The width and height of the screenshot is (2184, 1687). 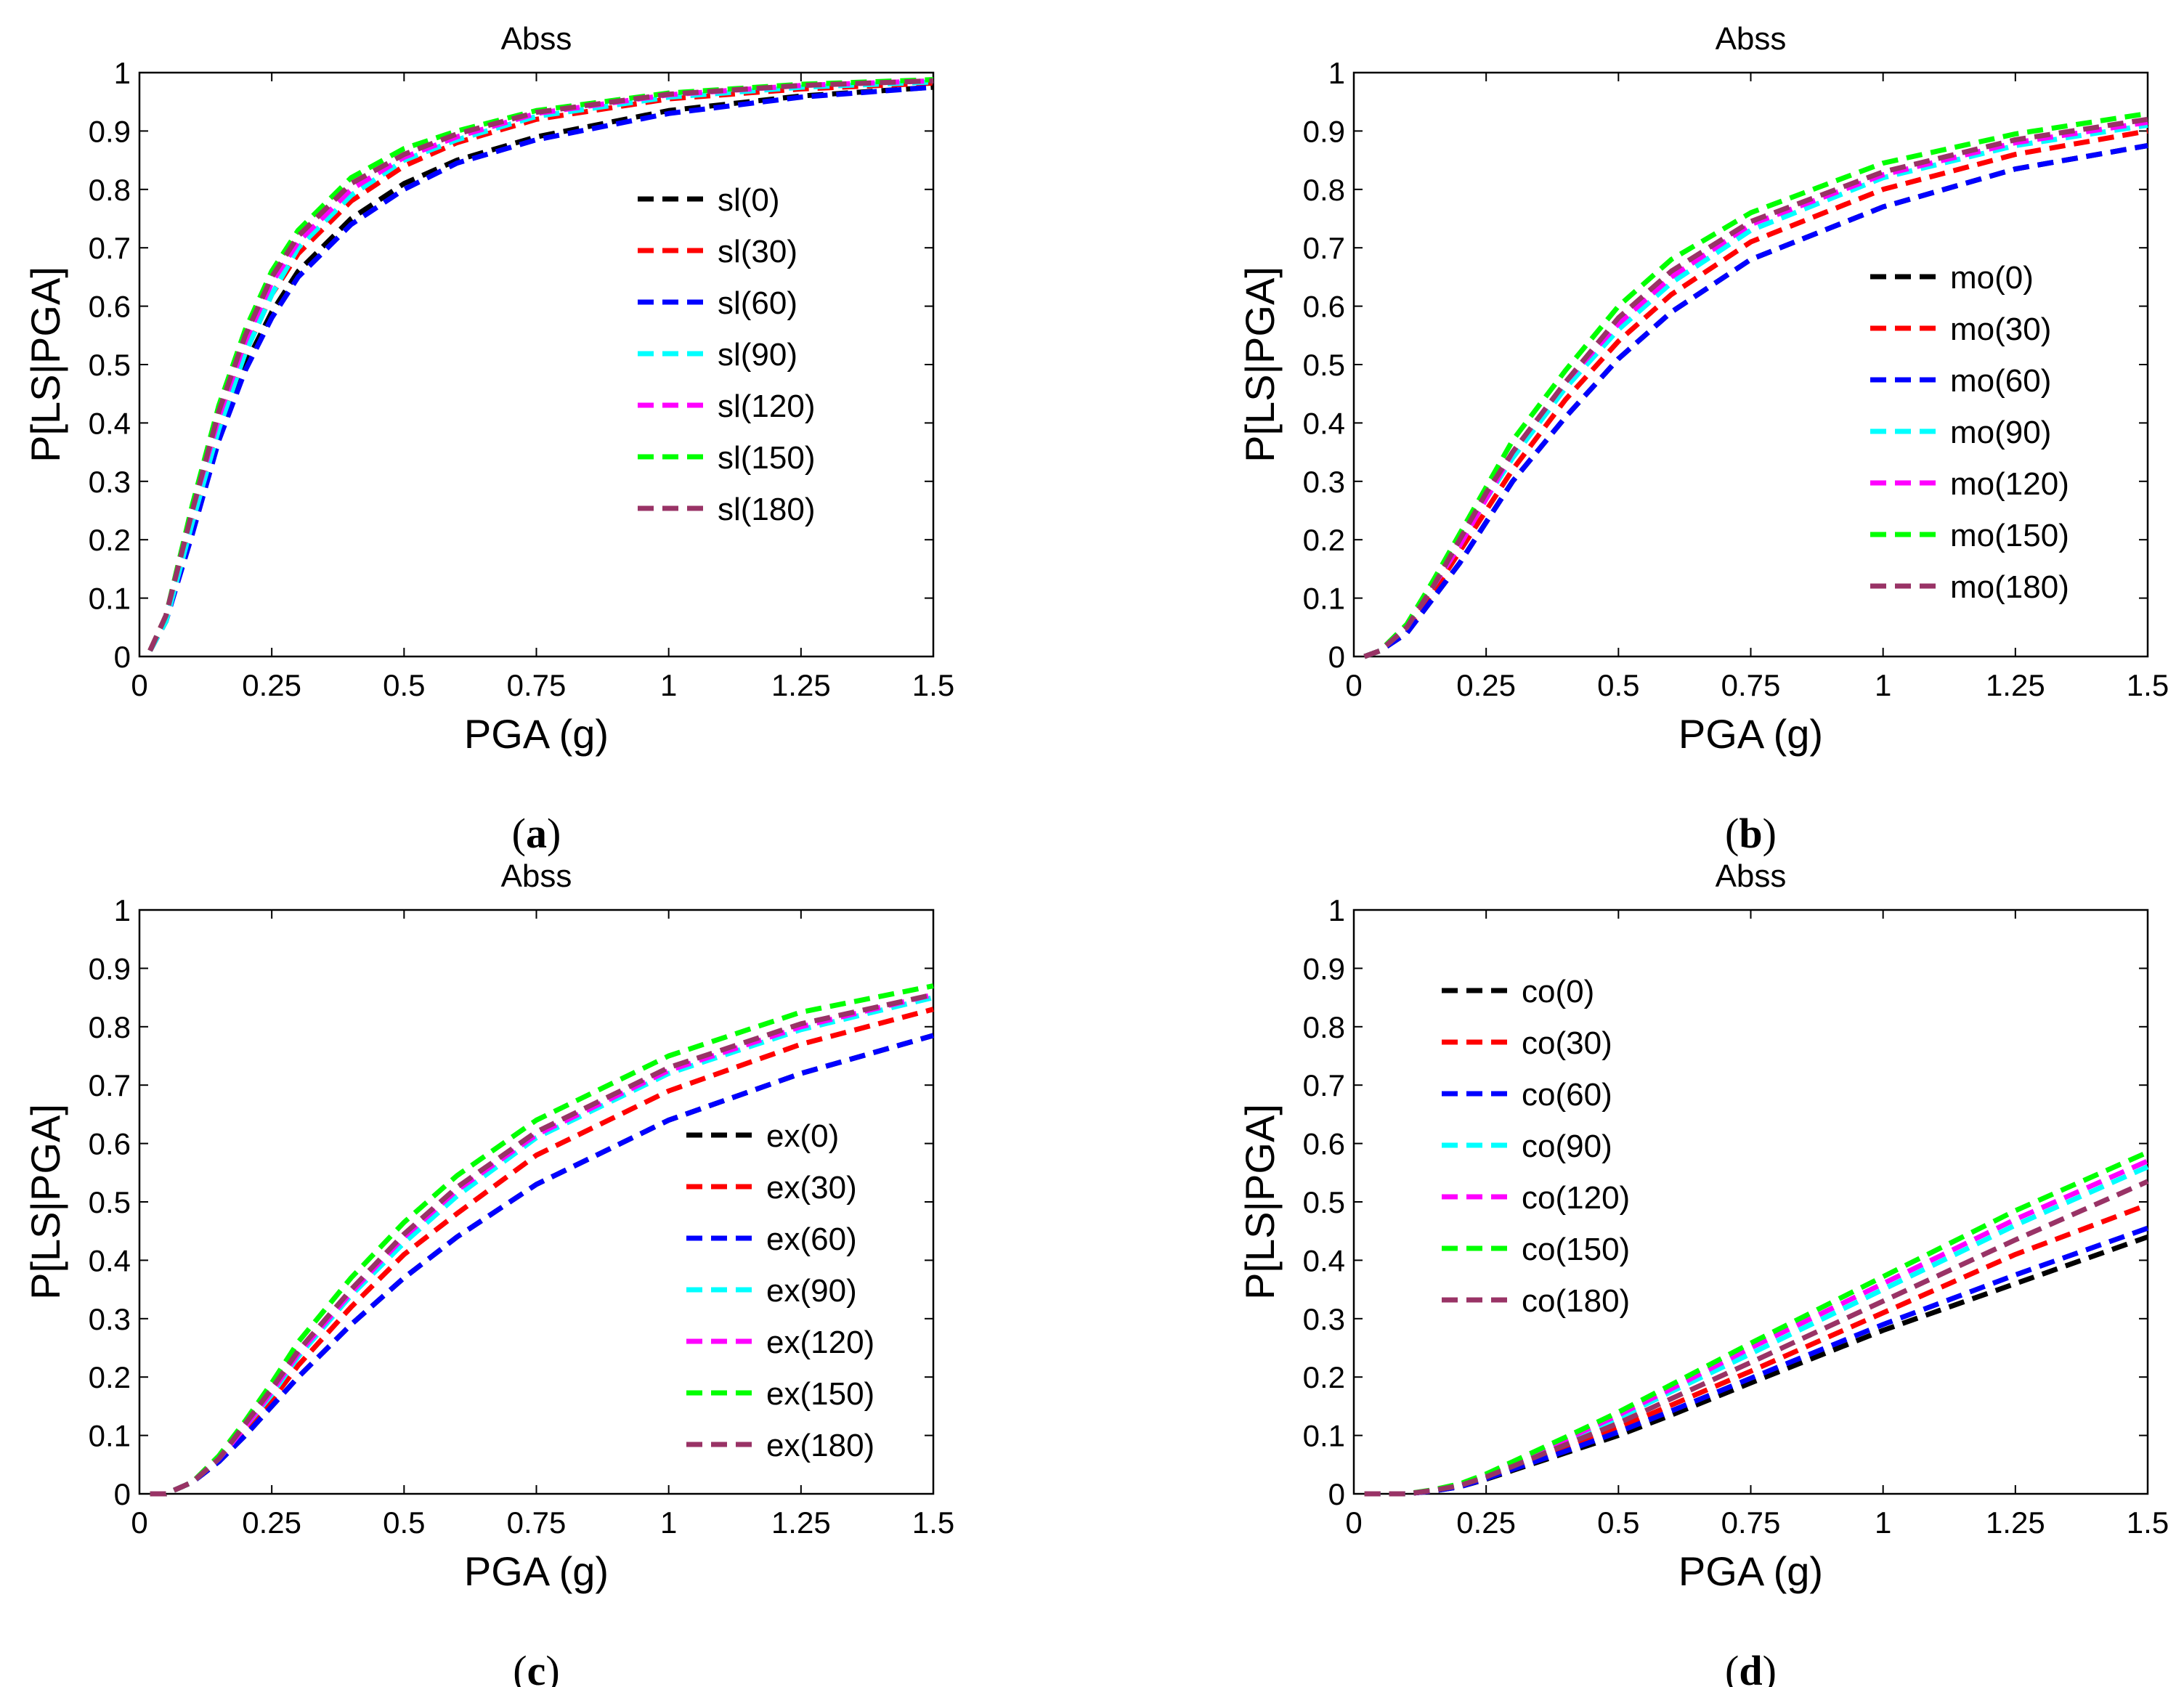 I want to click on legend-label: mo(90), so click(x=2000, y=433).